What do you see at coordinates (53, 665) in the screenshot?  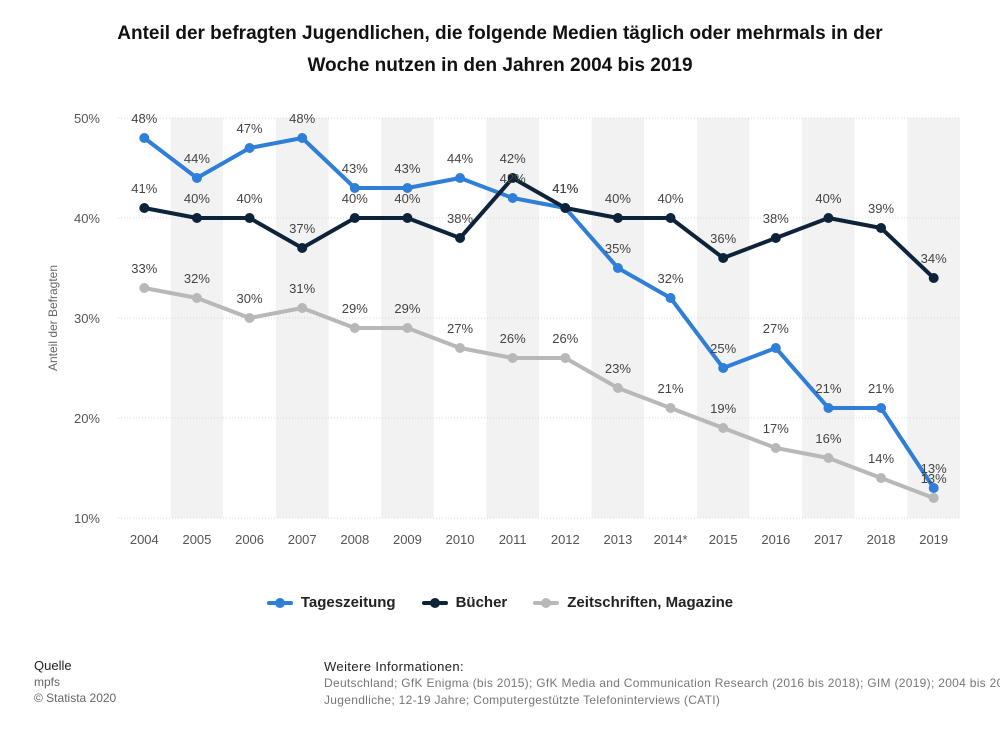 I see `source-heading: Quelle` at bounding box center [53, 665].